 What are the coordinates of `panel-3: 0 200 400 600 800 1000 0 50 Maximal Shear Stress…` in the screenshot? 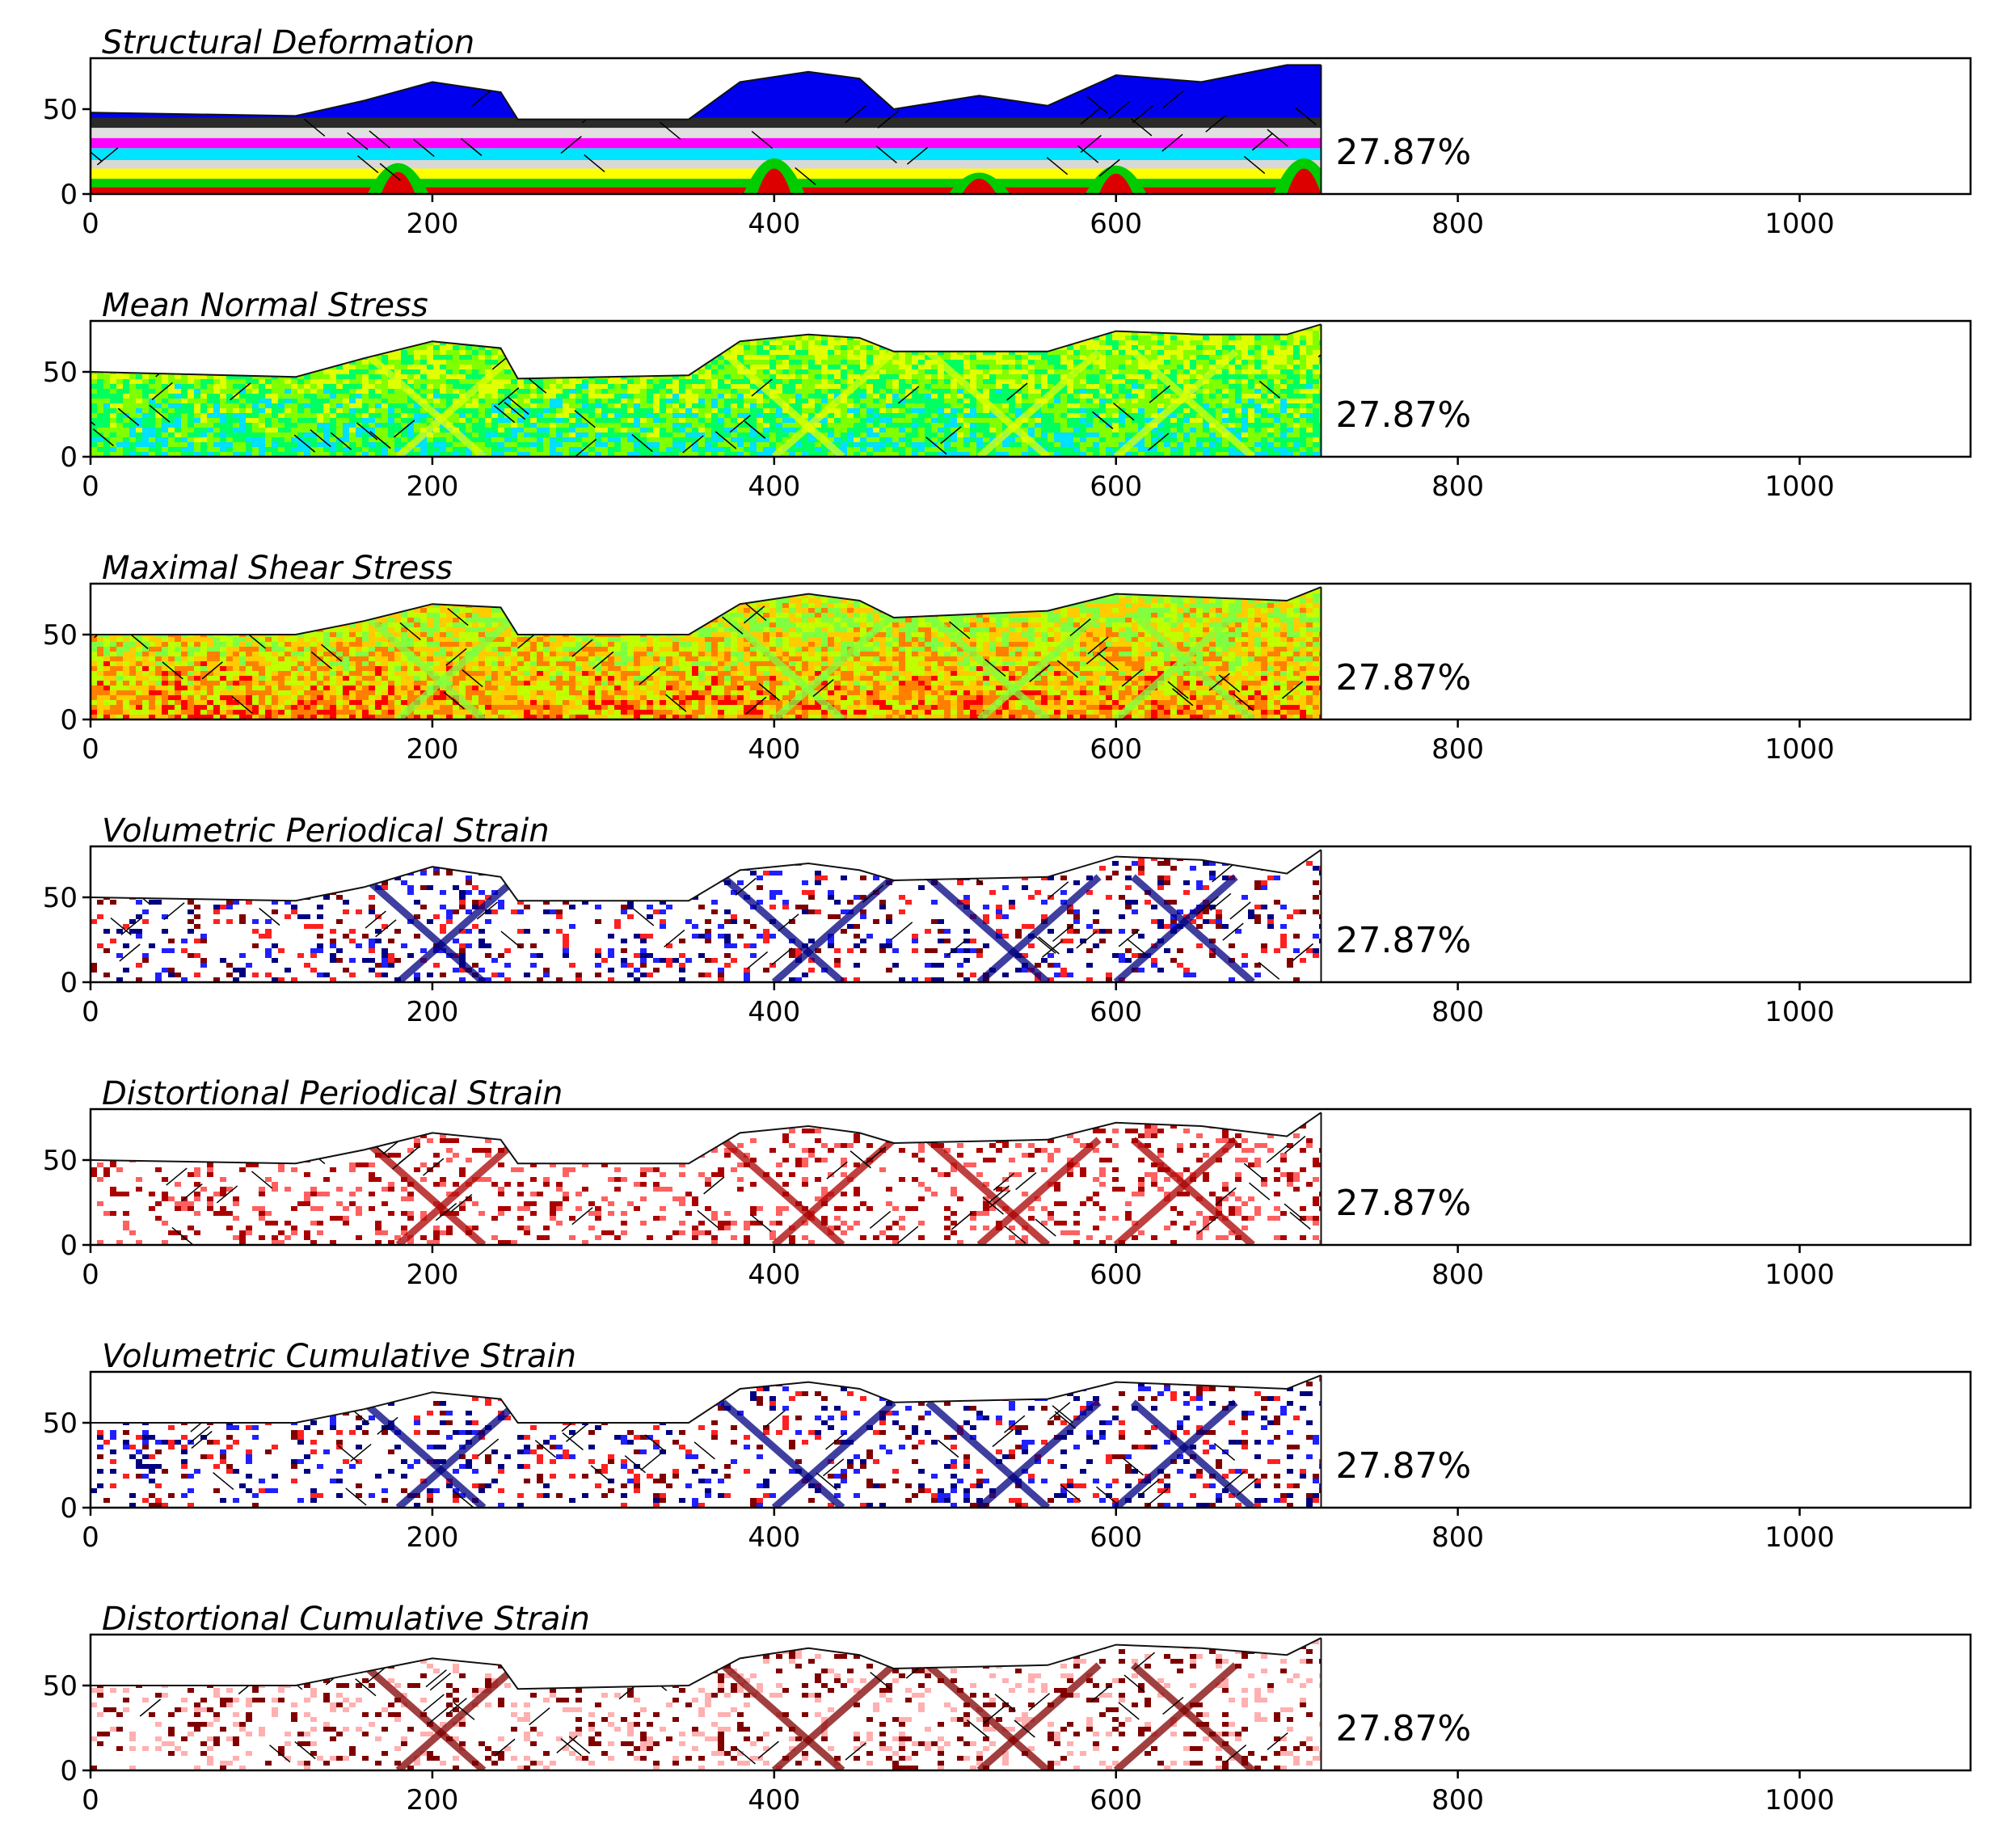 It's located at (1008, 658).